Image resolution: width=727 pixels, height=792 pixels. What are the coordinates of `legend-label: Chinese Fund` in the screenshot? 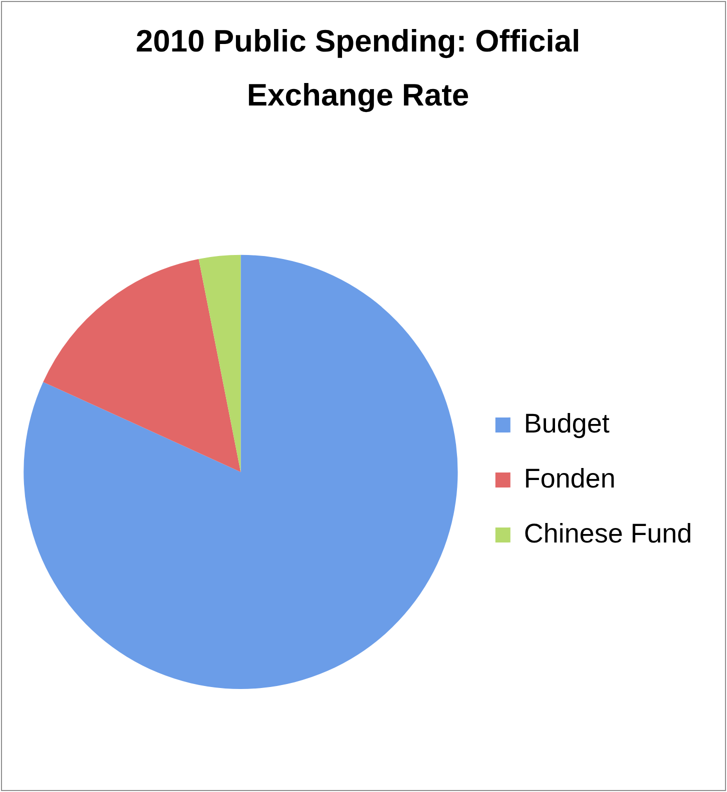 It's located at (608, 533).